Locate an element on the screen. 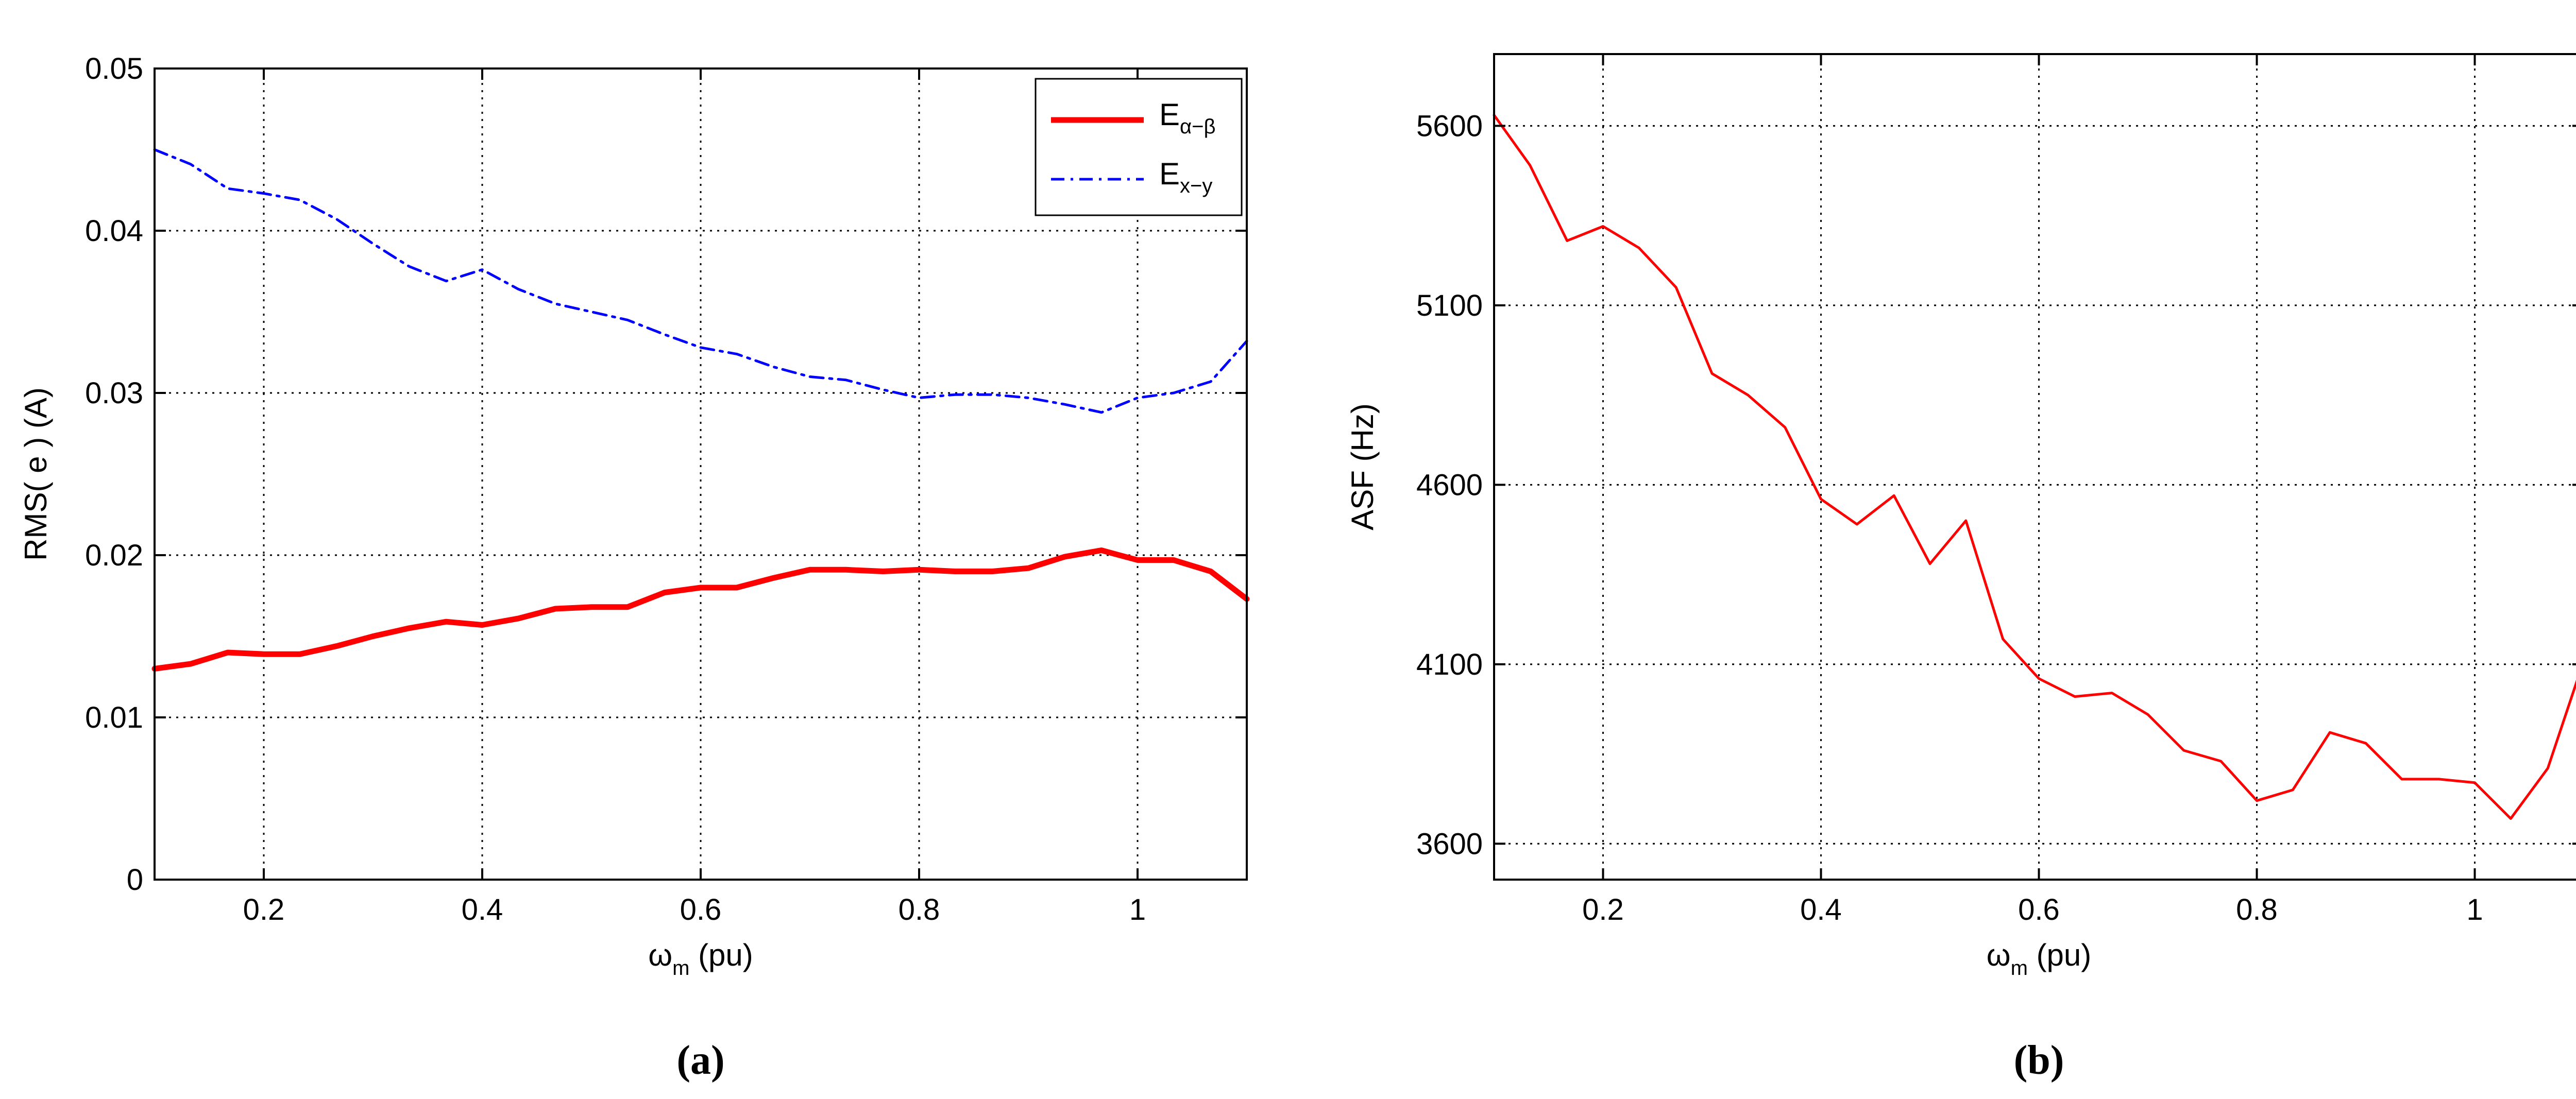  legend-label-ealpha-beta-sub: α−β is located at coordinates (1198, 126).